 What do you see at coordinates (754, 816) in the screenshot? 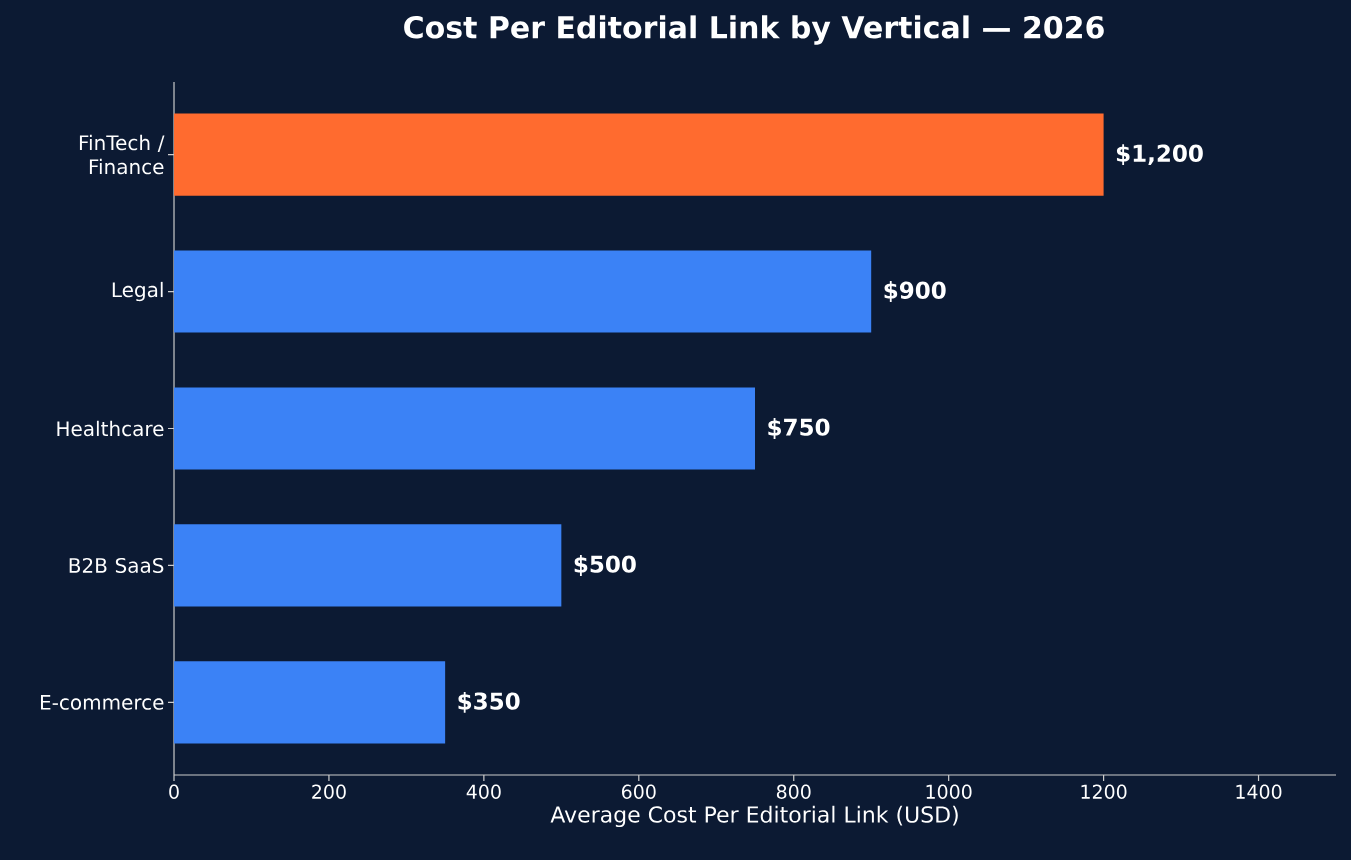
I see `x-axis-title: Average Cost Per Editorial Link (USD)` at bounding box center [754, 816].